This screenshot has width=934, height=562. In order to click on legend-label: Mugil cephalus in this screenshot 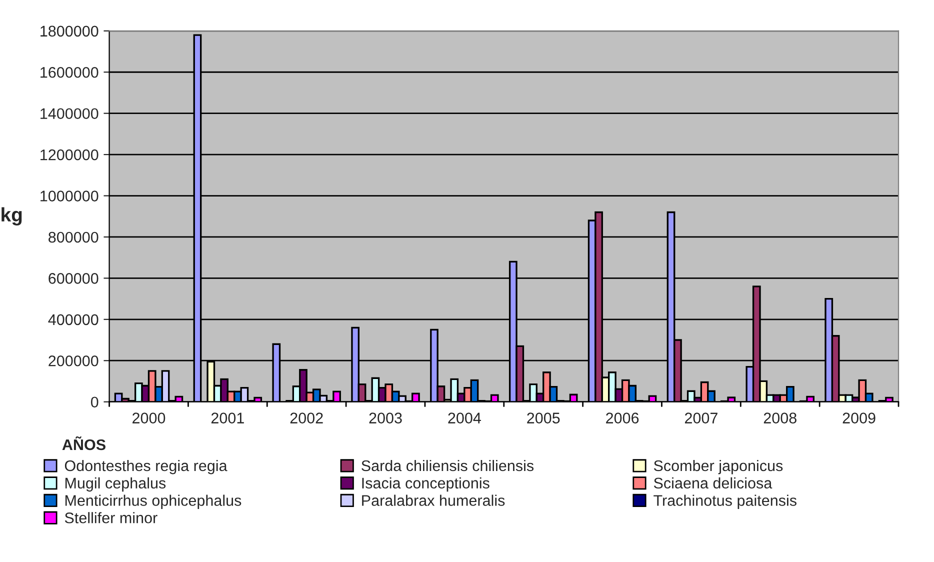, I will do `click(115, 484)`.